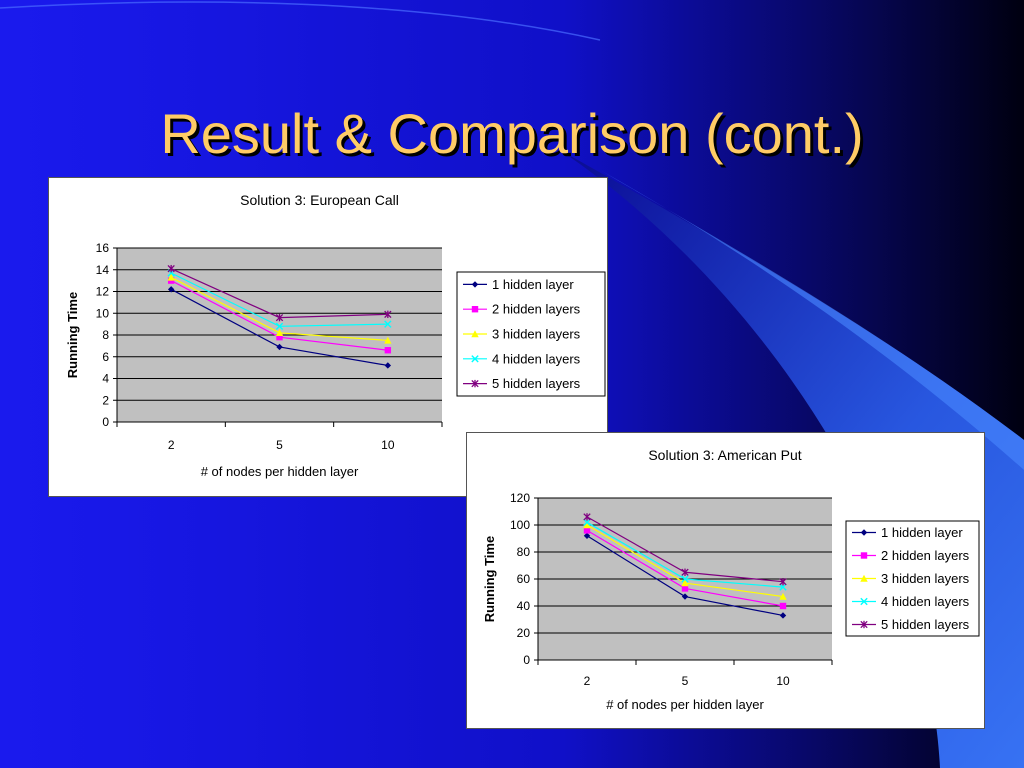 Image resolution: width=1024 pixels, height=768 pixels. What do you see at coordinates (724, 455) in the screenshot?
I see `chart-title: Solution 3: American Put` at bounding box center [724, 455].